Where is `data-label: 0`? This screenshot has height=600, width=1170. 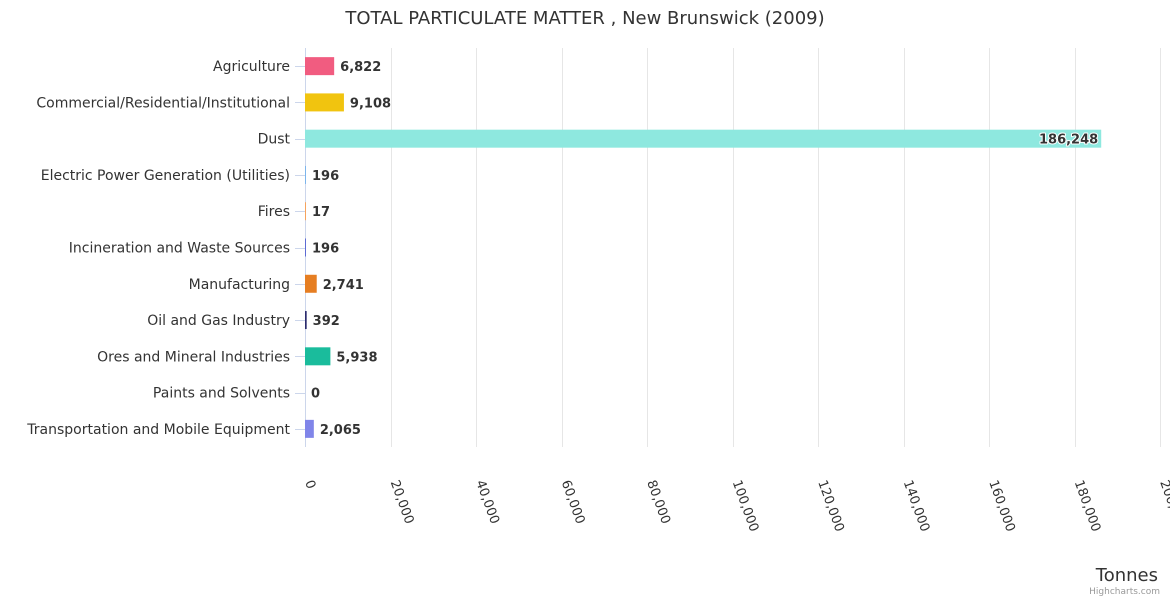
data-label: 0 is located at coordinates (315, 394).